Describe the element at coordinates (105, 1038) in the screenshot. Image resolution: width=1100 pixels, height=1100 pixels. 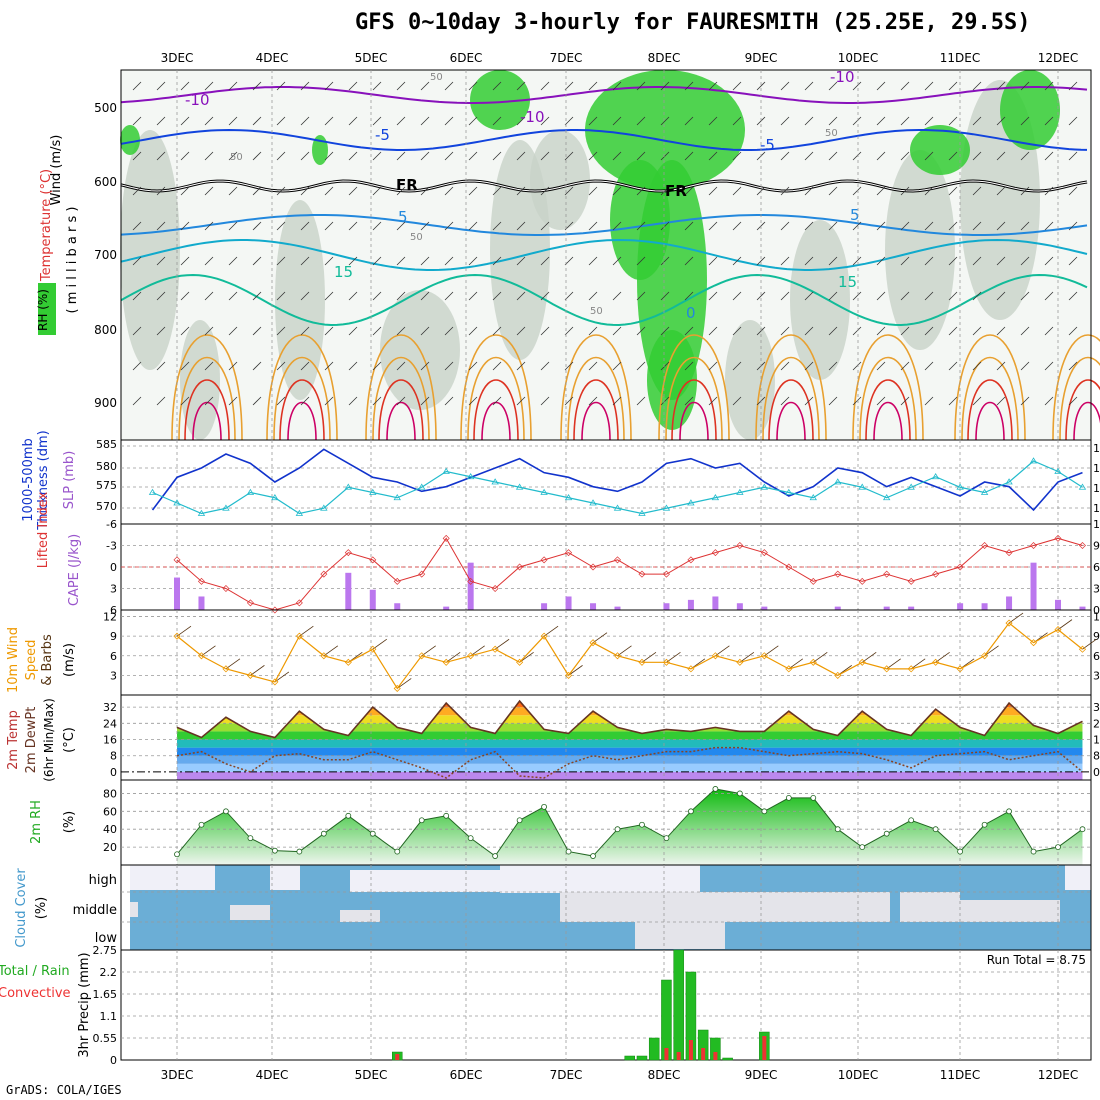
I see `tick-label: 0.55` at that location.